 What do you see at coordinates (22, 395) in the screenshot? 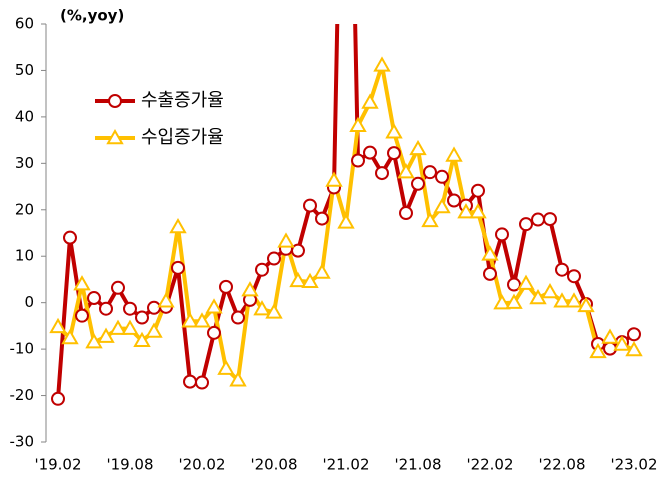
I see `y-tick-label: -20` at bounding box center [22, 395].